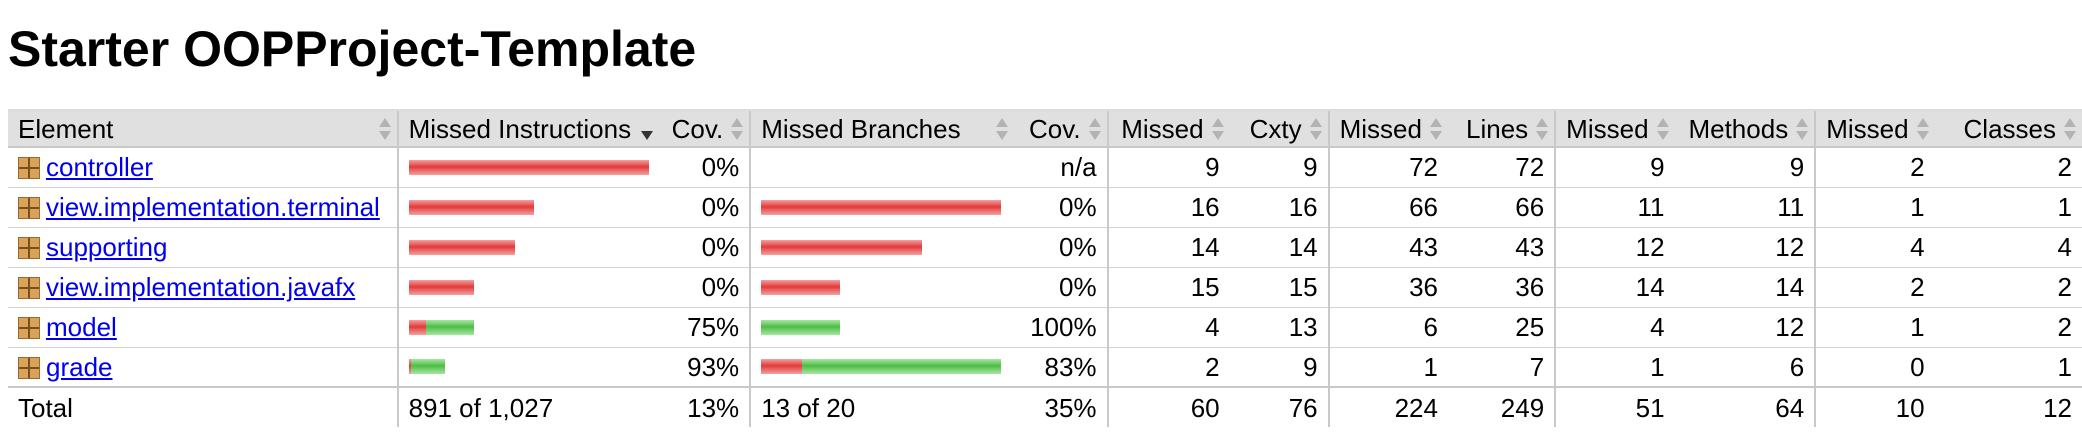 This screenshot has width=2082, height=440. What do you see at coordinates (1168, 128) in the screenshot?
I see `col-header-missed-cxty: Missed` at bounding box center [1168, 128].